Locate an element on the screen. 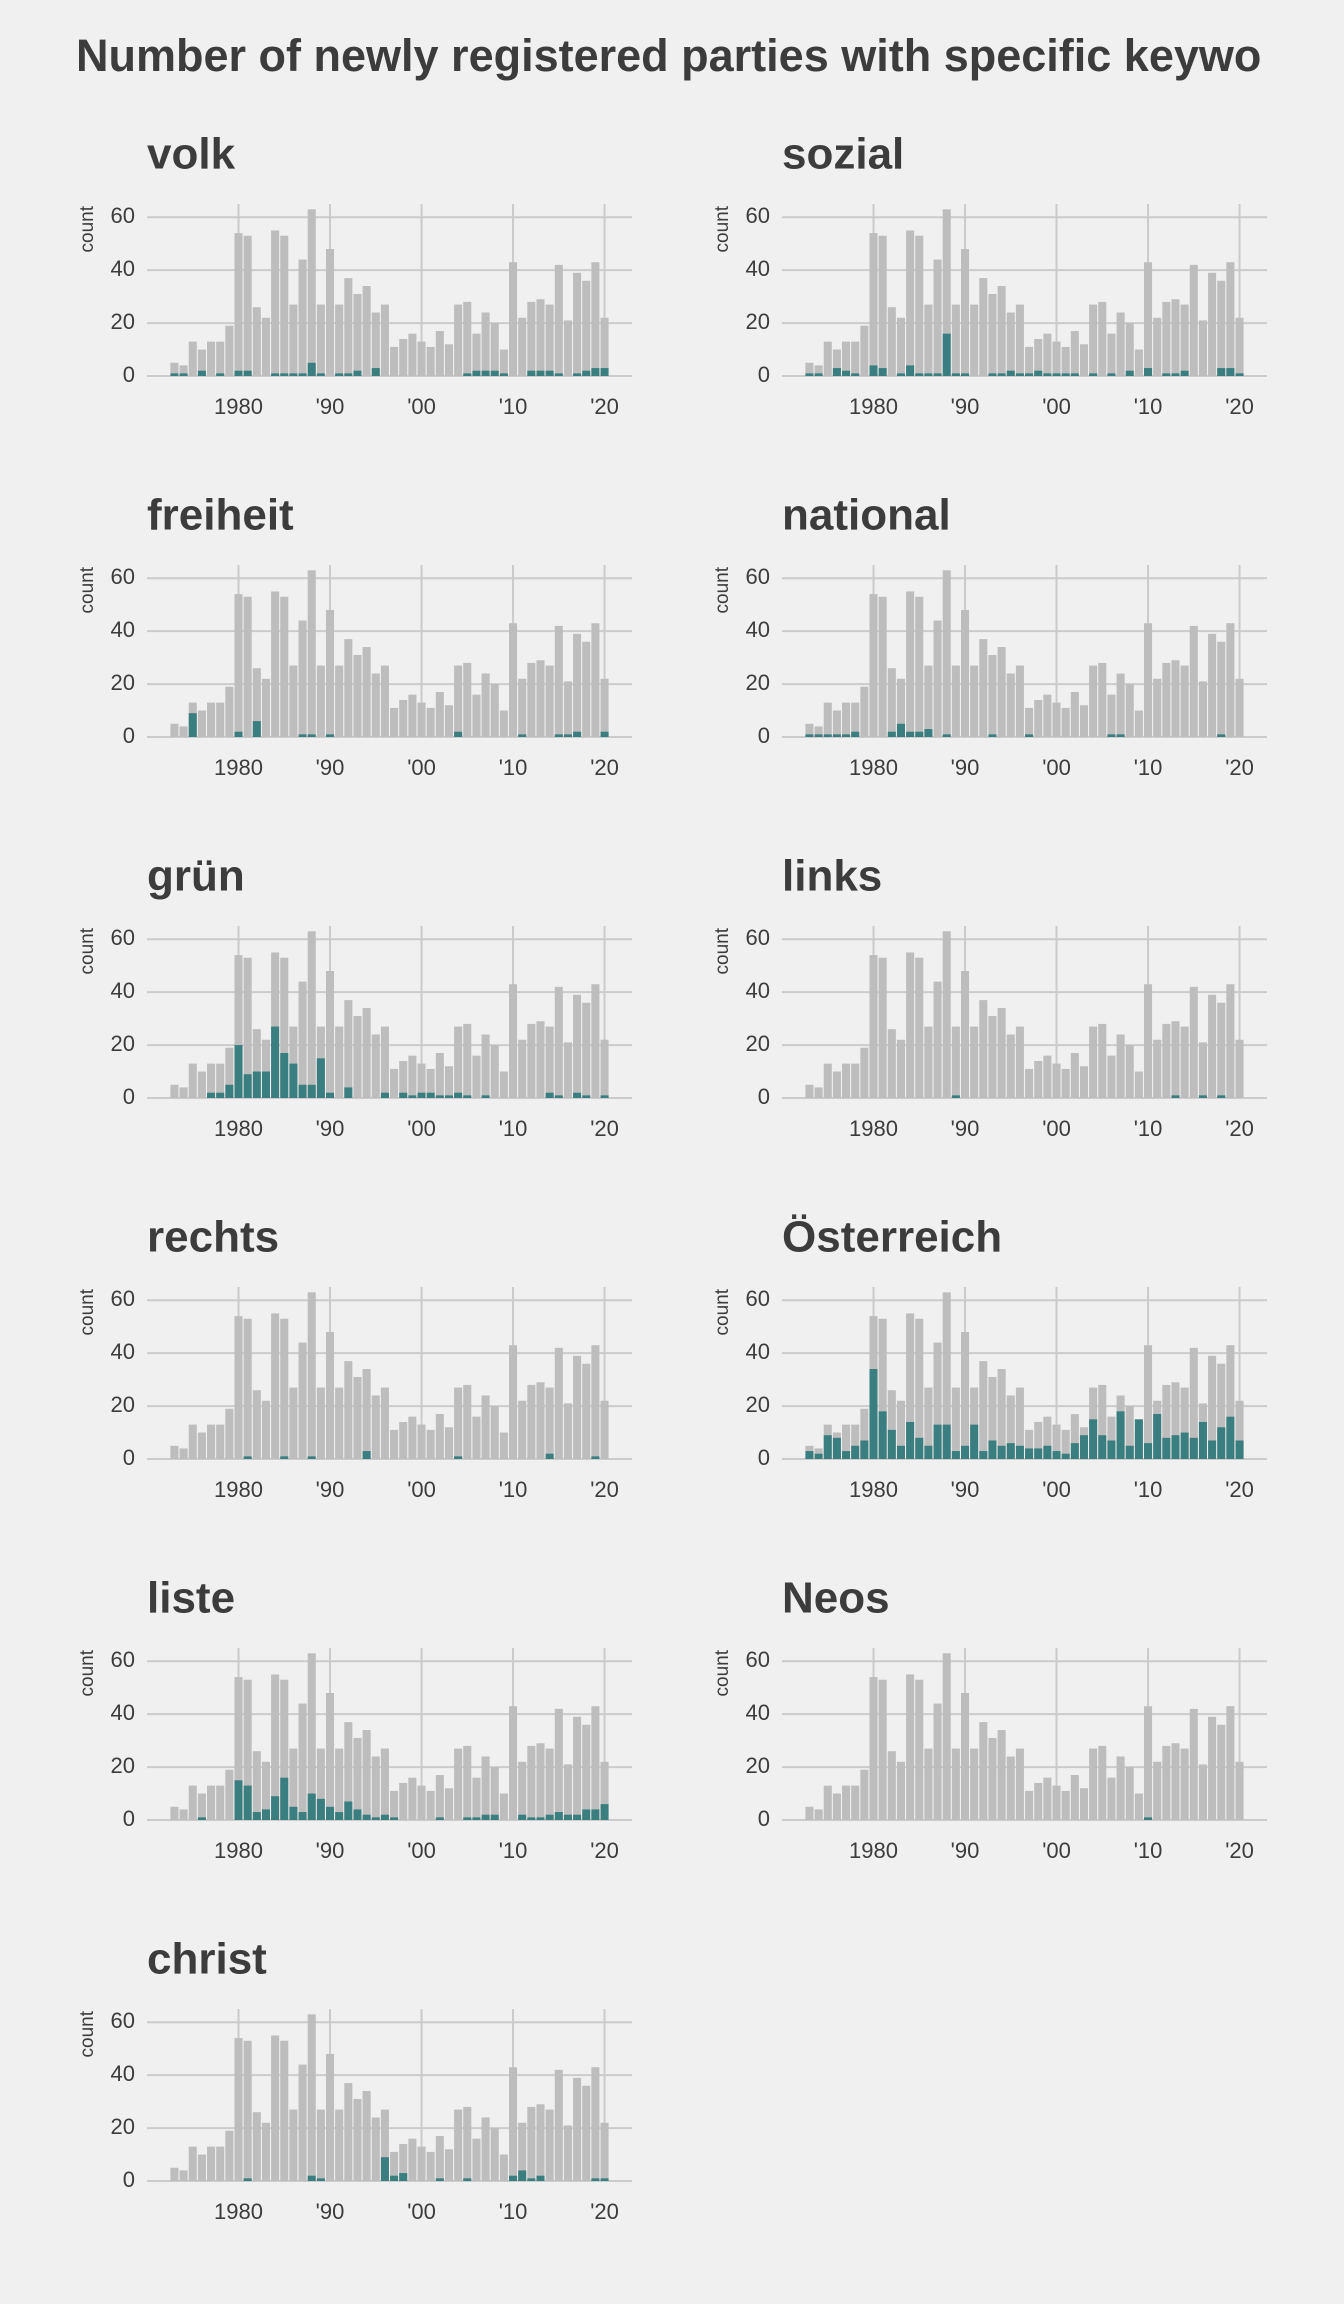 Image resolution: width=1344 pixels, height=2304 pixels. panel-title: Neos is located at coordinates (836, 1598).